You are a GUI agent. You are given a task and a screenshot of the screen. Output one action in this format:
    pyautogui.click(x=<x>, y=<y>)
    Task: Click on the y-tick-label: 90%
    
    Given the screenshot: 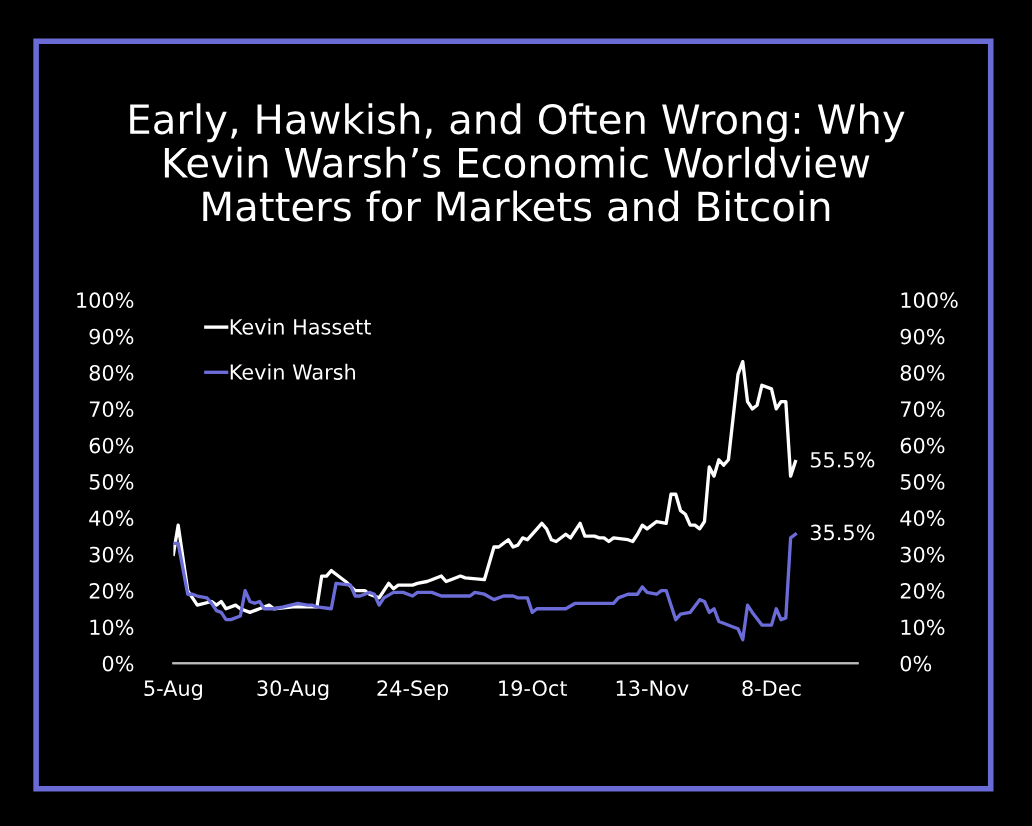 What is the action you would take?
    pyautogui.click(x=111, y=336)
    